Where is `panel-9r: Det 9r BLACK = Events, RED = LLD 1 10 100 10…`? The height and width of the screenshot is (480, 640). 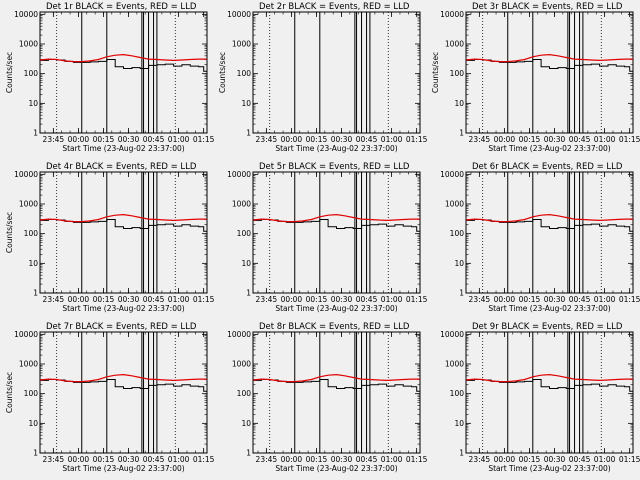 panel-9r: Det 9r BLACK = Events, RED = LLD 1 10 100 10… is located at coordinates (540, 397).